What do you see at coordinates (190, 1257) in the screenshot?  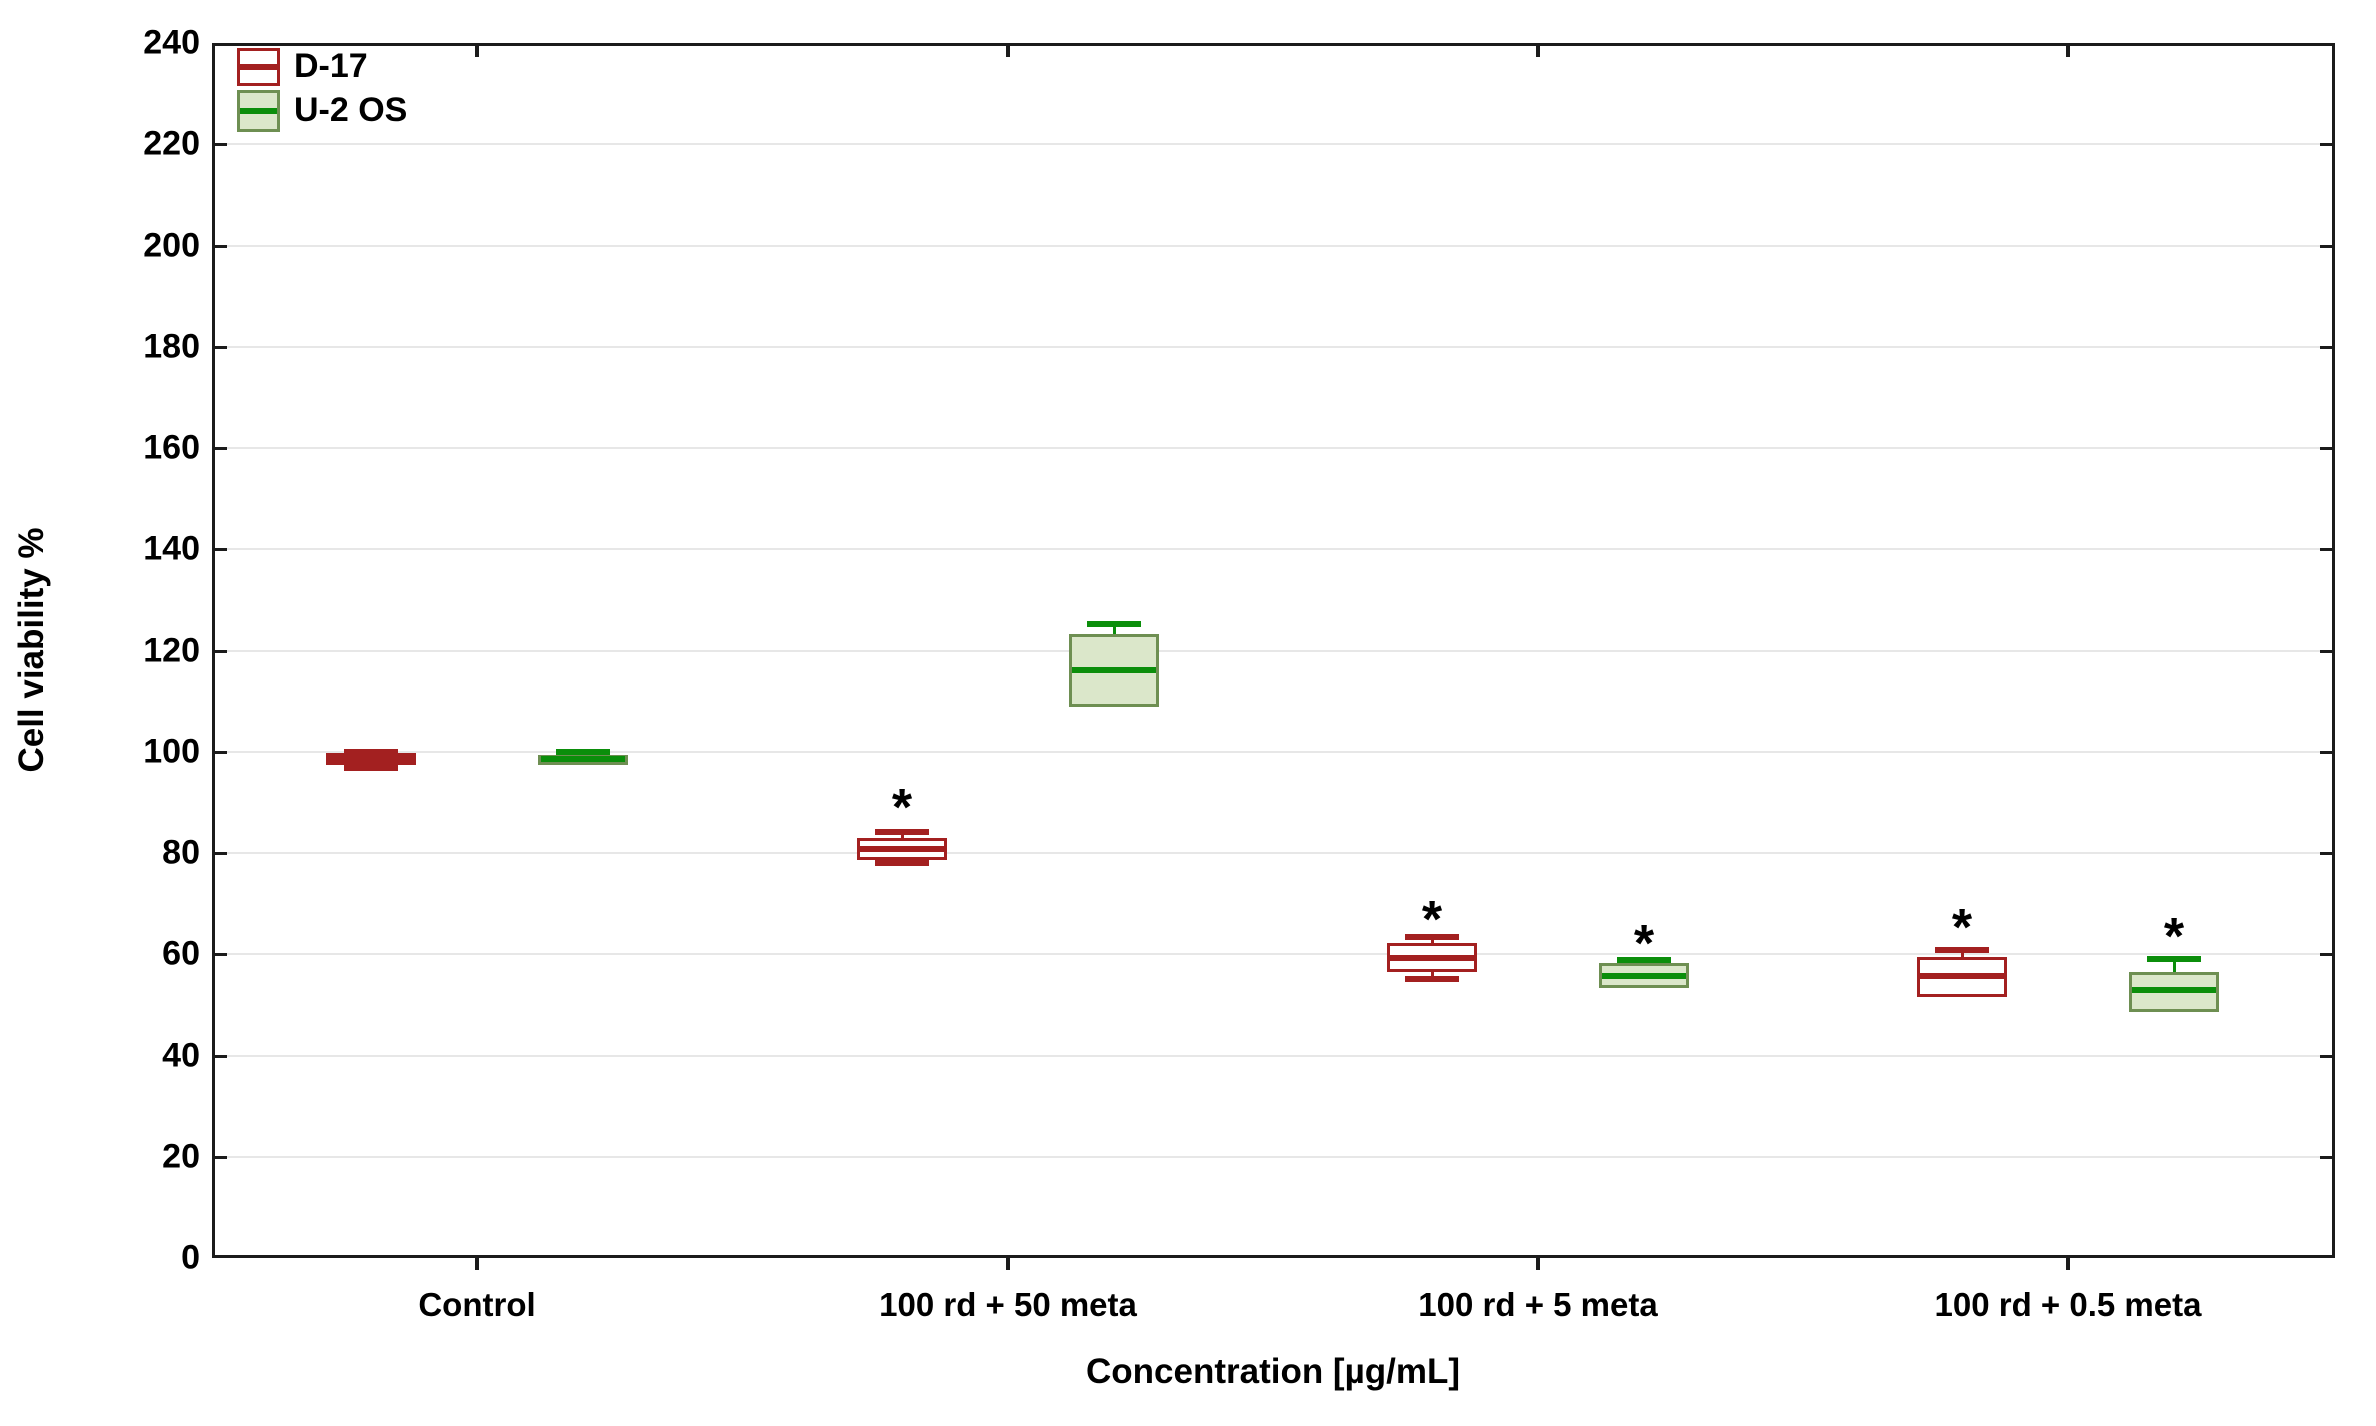 I see `y-tick-label-0: 0` at bounding box center [190, 1257].